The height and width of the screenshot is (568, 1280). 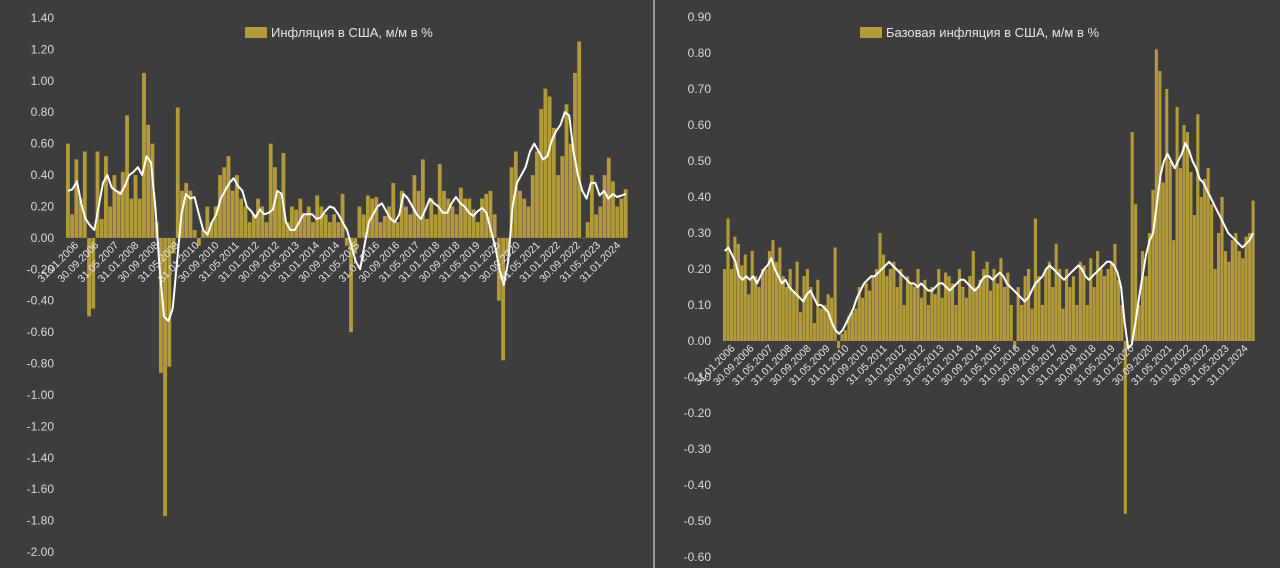 What do you see at coordinates (352, 32) in the screenshot?
I see `legend-label: Инфляция в США, м/м в %` at bounding box center [352, 32].